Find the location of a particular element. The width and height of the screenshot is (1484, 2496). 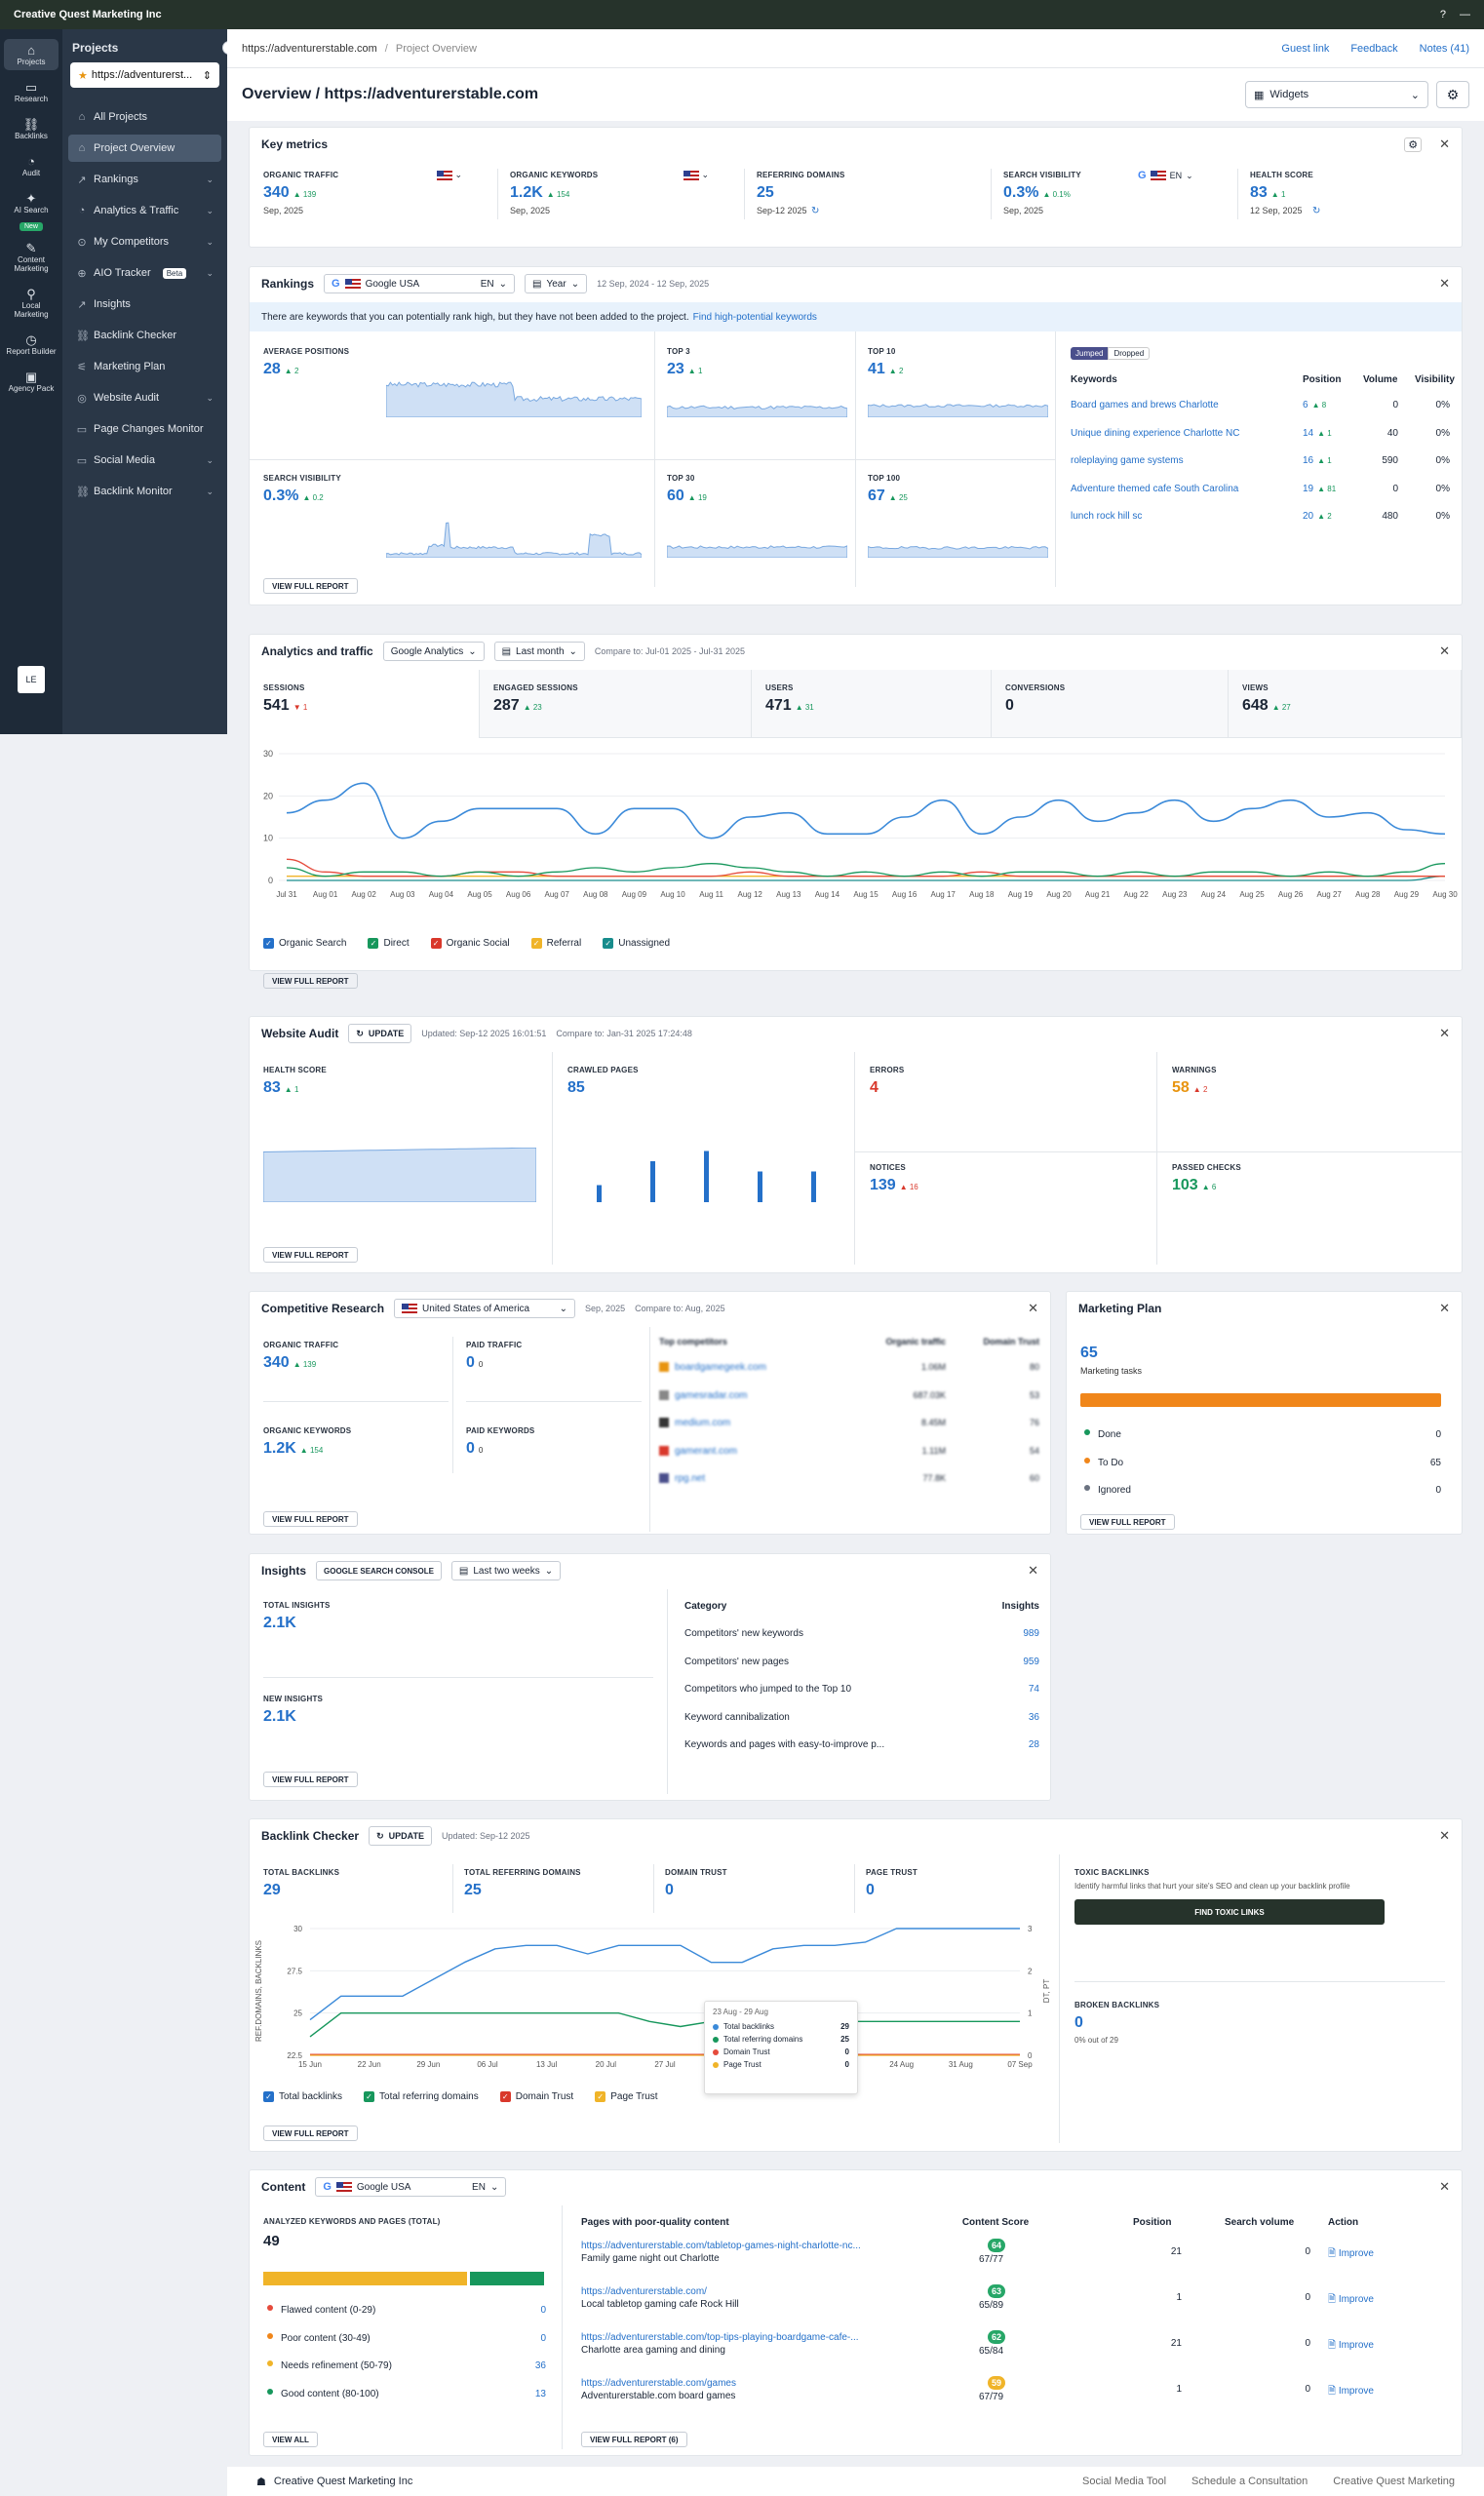

organic-keywords-value: 1.2K ▲ 154 is located at coordinates (293, 1448).